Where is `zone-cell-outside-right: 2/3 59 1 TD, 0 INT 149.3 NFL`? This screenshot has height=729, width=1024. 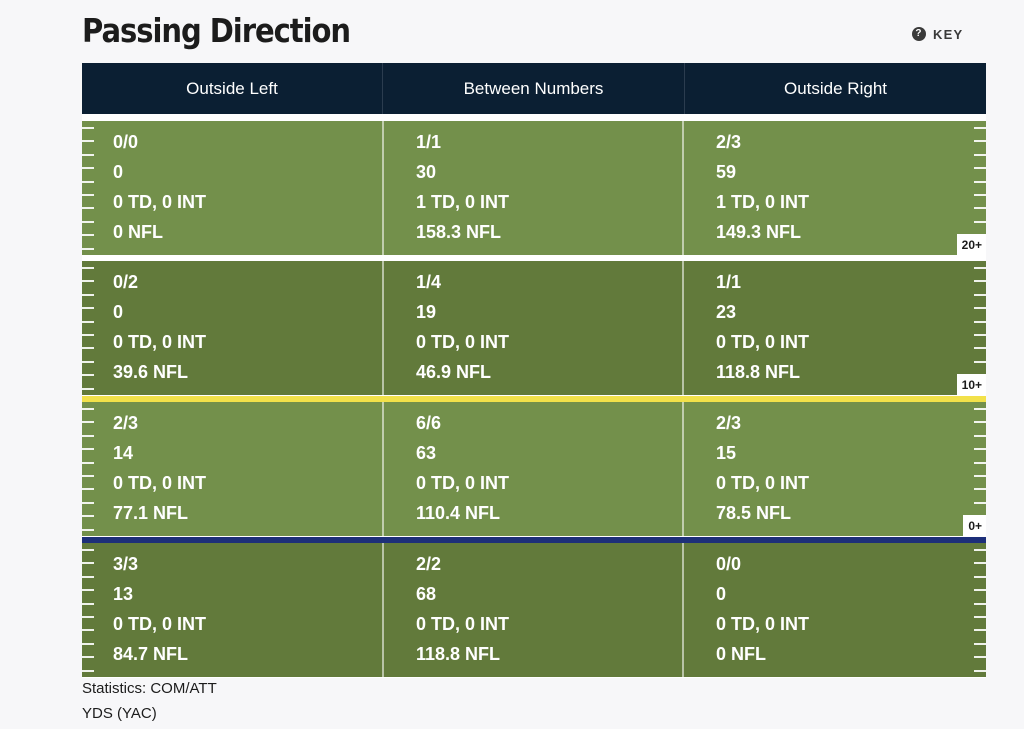 zone-cell-outside-right: 2/3 59 1 TD, 0 INT 149.3 NFL is located at coordinates (835, 188).